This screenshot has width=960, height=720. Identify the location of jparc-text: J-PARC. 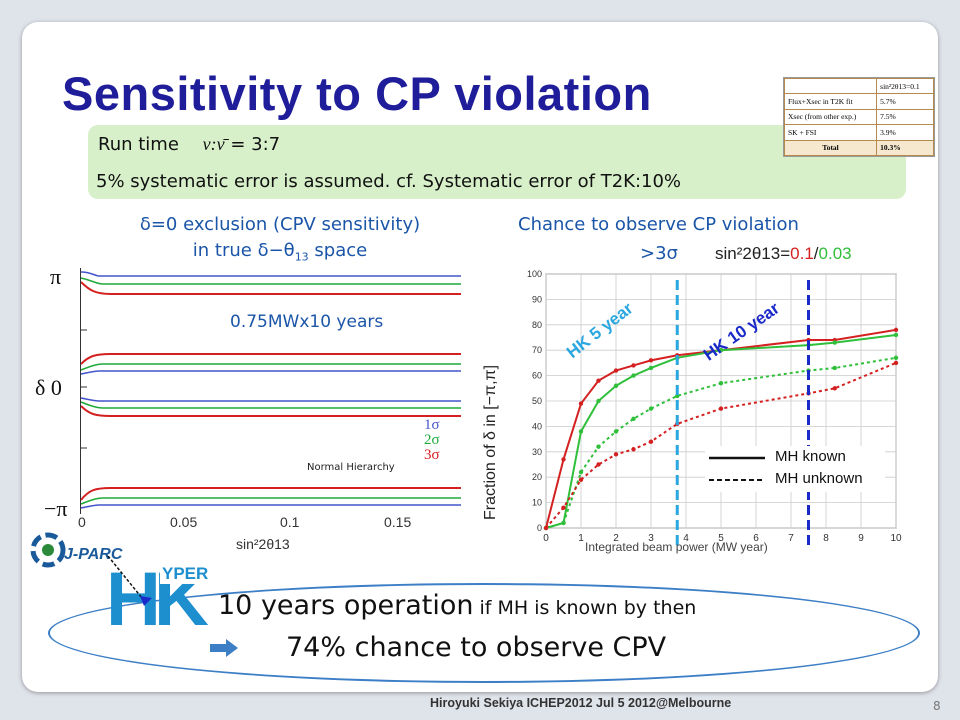
(93, 554).